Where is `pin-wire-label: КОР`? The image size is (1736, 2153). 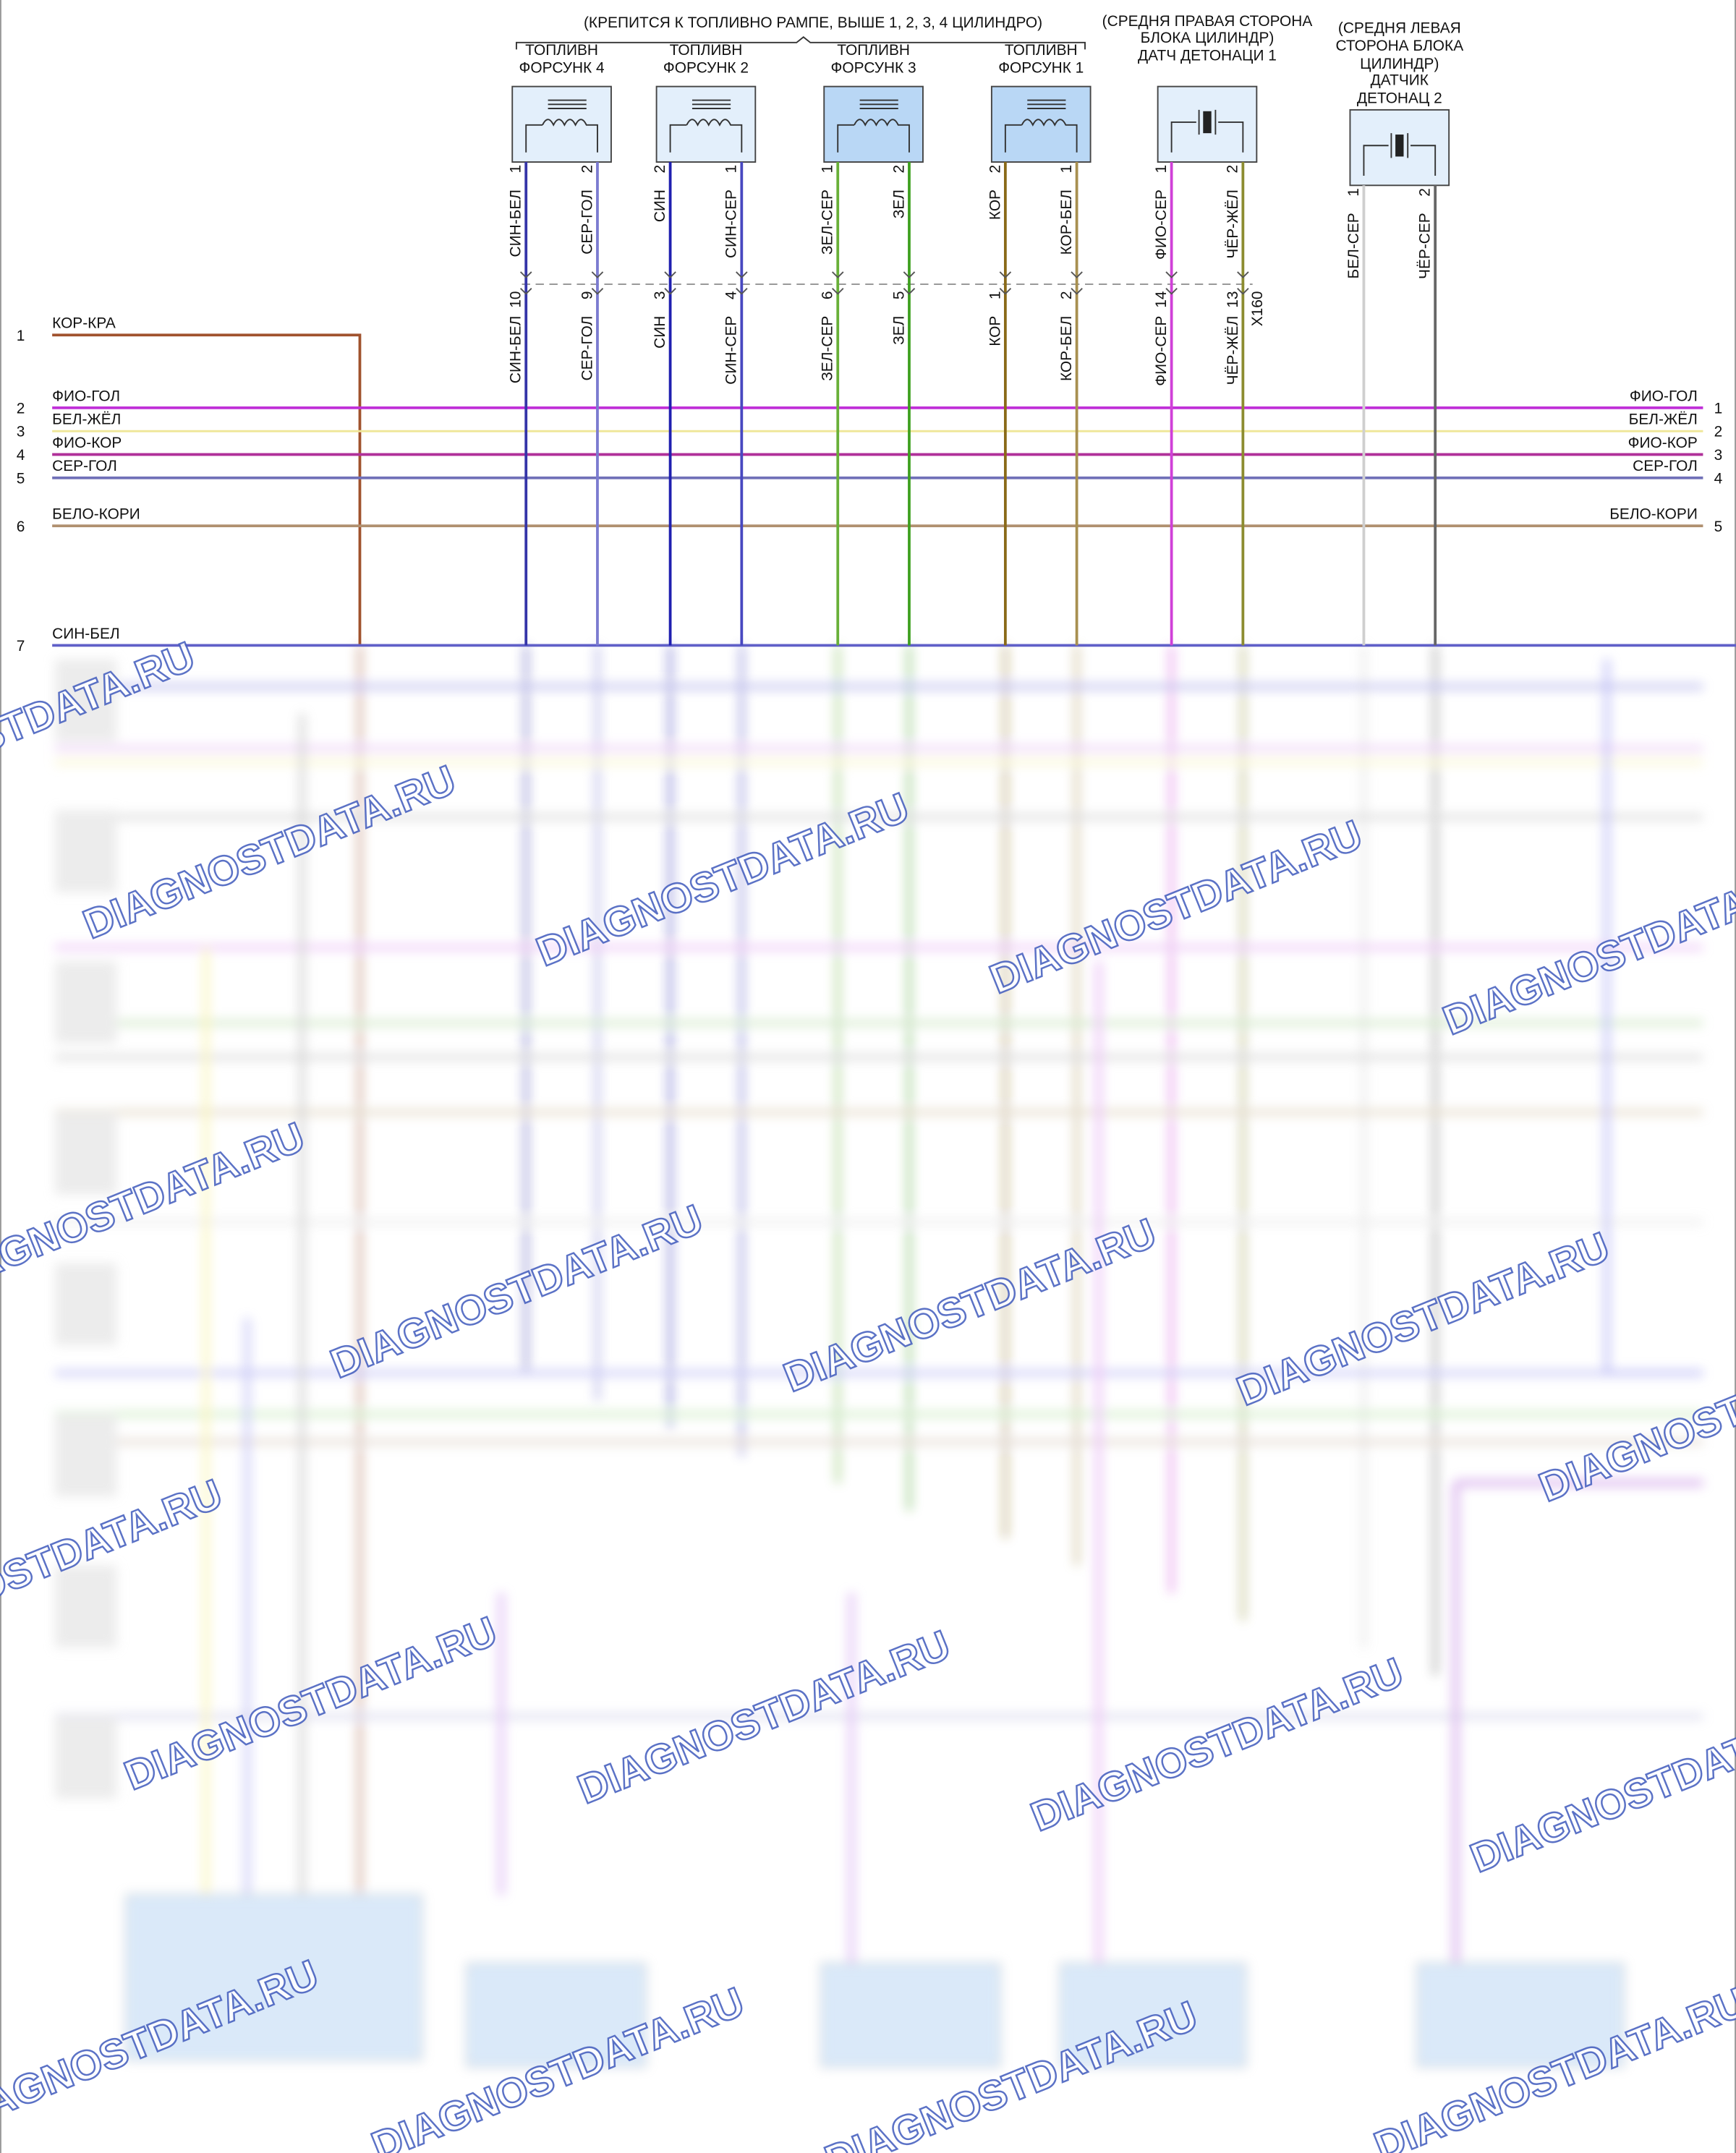
pin-wire-label: КОР is located at coordinates (995, 204).